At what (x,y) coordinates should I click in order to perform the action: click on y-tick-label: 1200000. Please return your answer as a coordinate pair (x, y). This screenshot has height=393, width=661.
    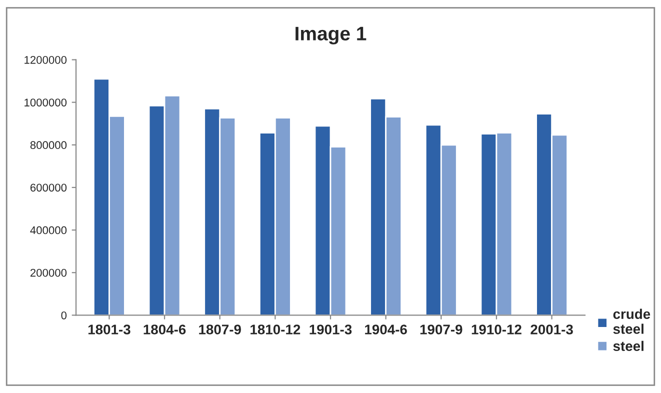
    Looking at the image, I should click on (45, 60).